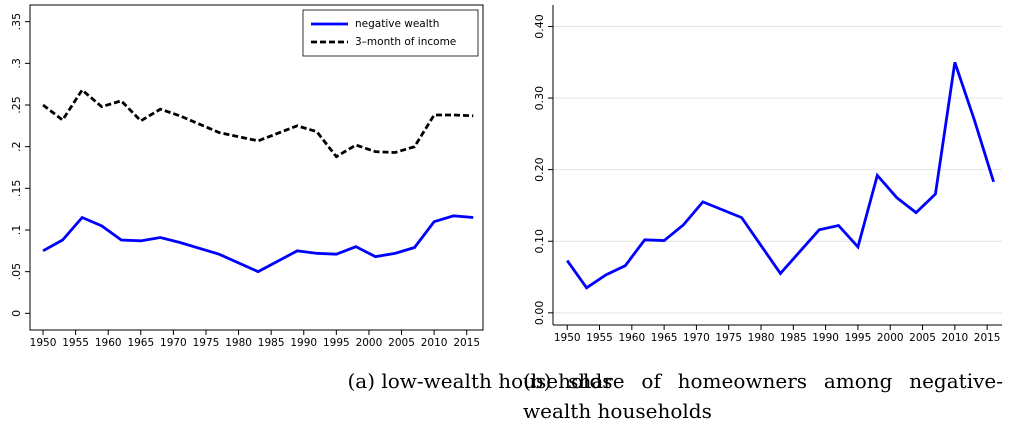 The width and height of the screenshot is (1009, 425). What do you see at coordinates (539, 98) in the screenshot?
I see `y-tick-label: 0.30` at bounding box center [539, 98].